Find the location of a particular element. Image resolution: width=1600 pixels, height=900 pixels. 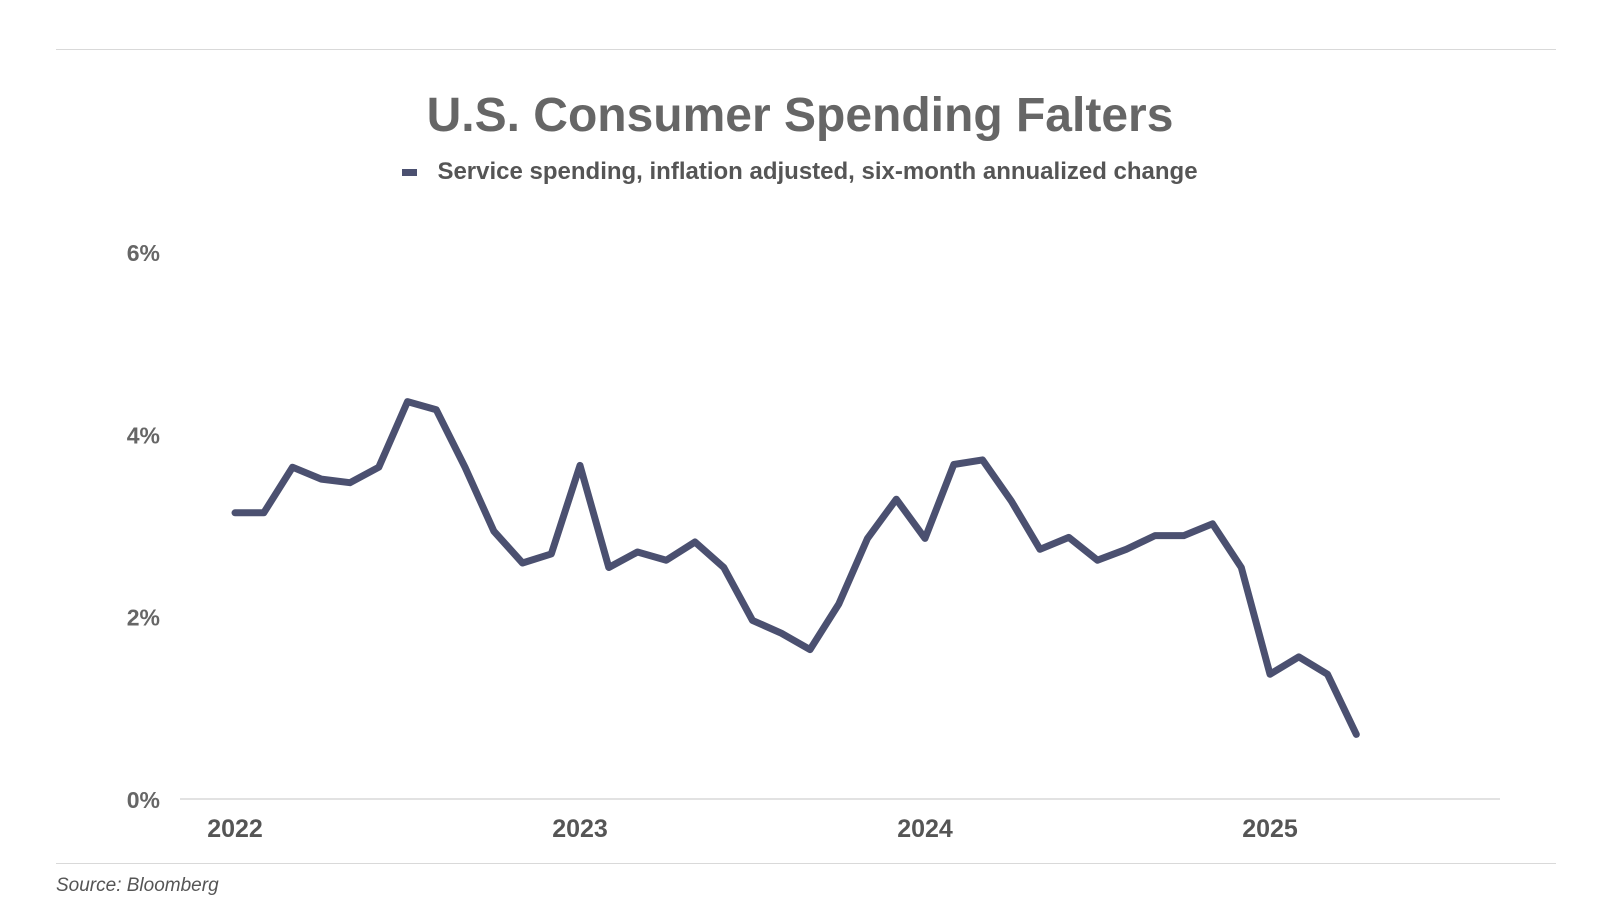

y-tick-label: 6% is located at coordinates (143, 253).